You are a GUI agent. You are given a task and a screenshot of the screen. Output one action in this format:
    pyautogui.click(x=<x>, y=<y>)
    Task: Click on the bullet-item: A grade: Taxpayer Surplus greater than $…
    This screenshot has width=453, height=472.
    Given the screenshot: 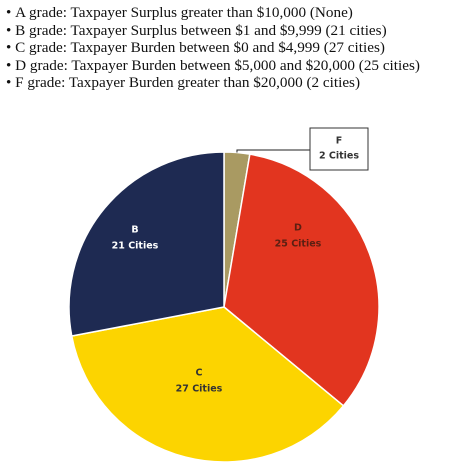 What is the action you would take?
    pyautogui.click(x=213, y=13)
    